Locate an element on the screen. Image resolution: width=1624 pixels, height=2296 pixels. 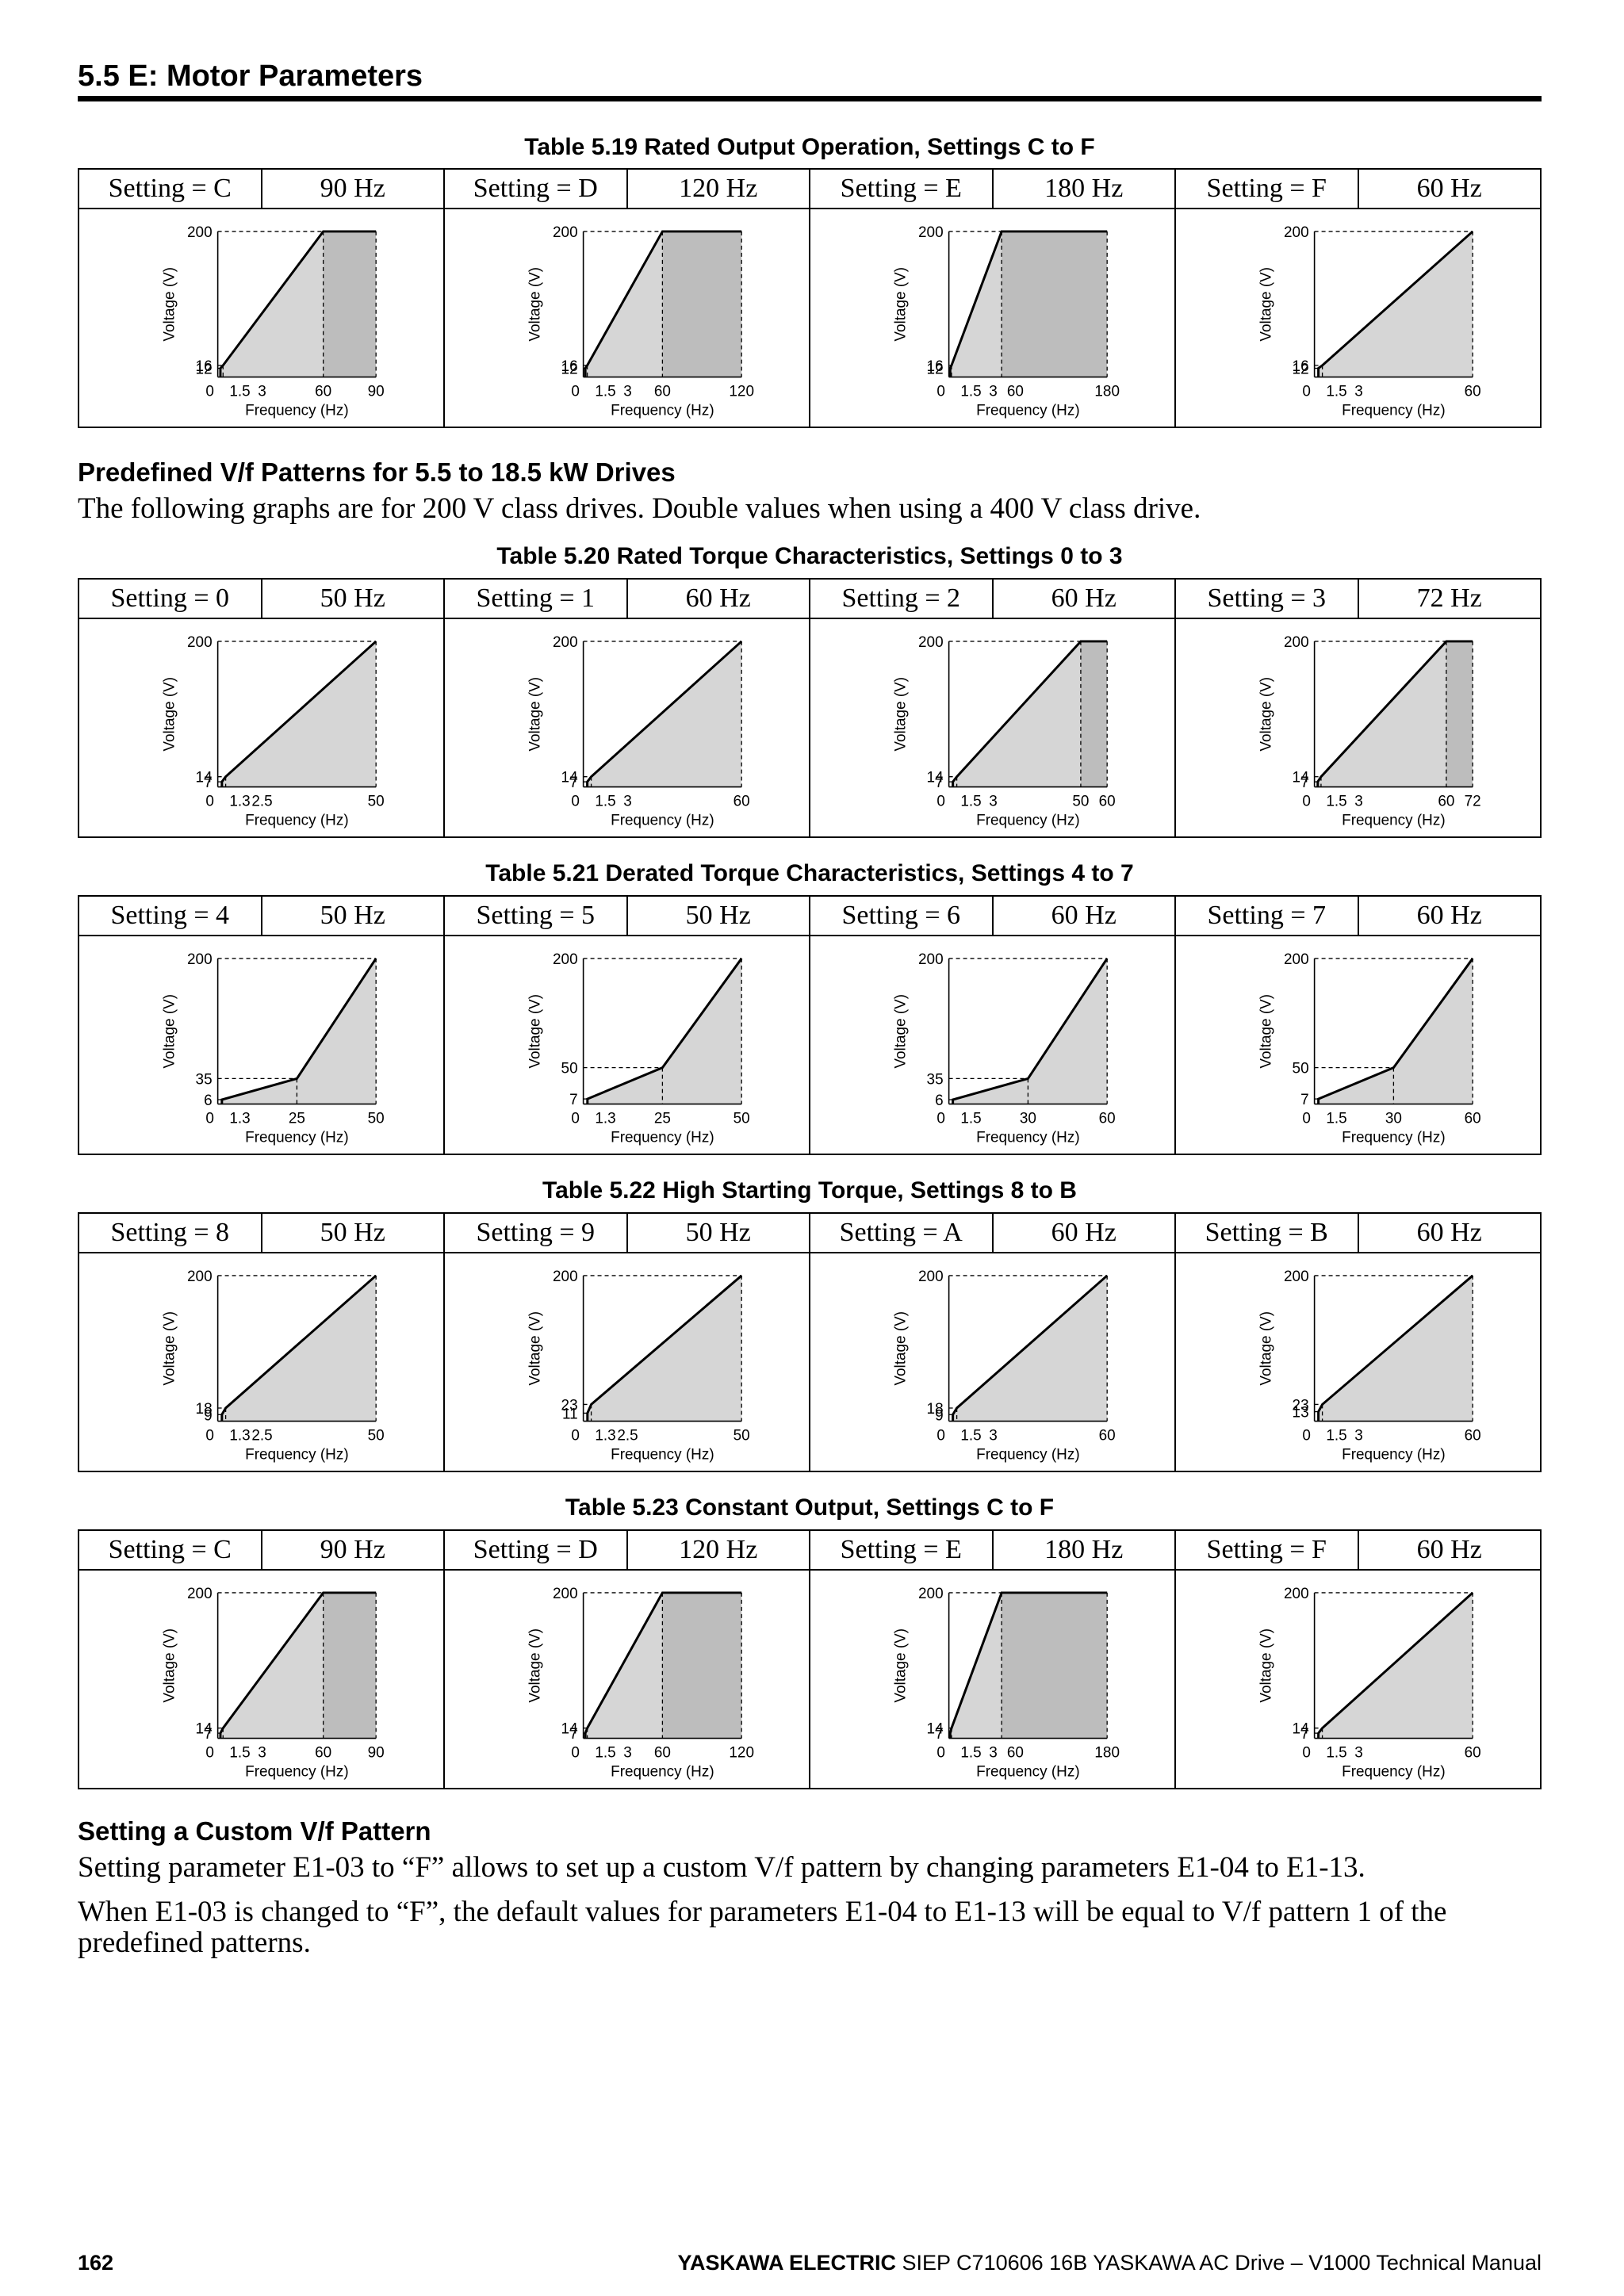
frequency-label: 120 Hz is located at coordinates (718, 188).